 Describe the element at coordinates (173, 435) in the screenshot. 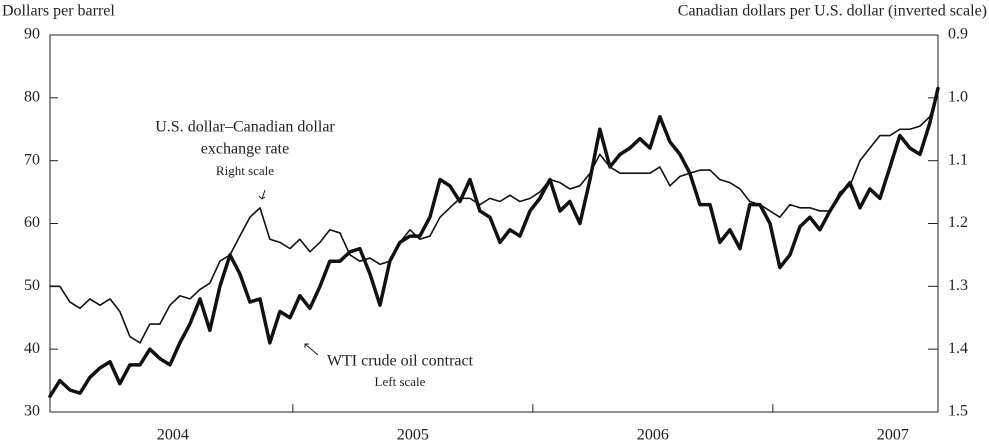

I see `x-tick-label: 2004` at that location.